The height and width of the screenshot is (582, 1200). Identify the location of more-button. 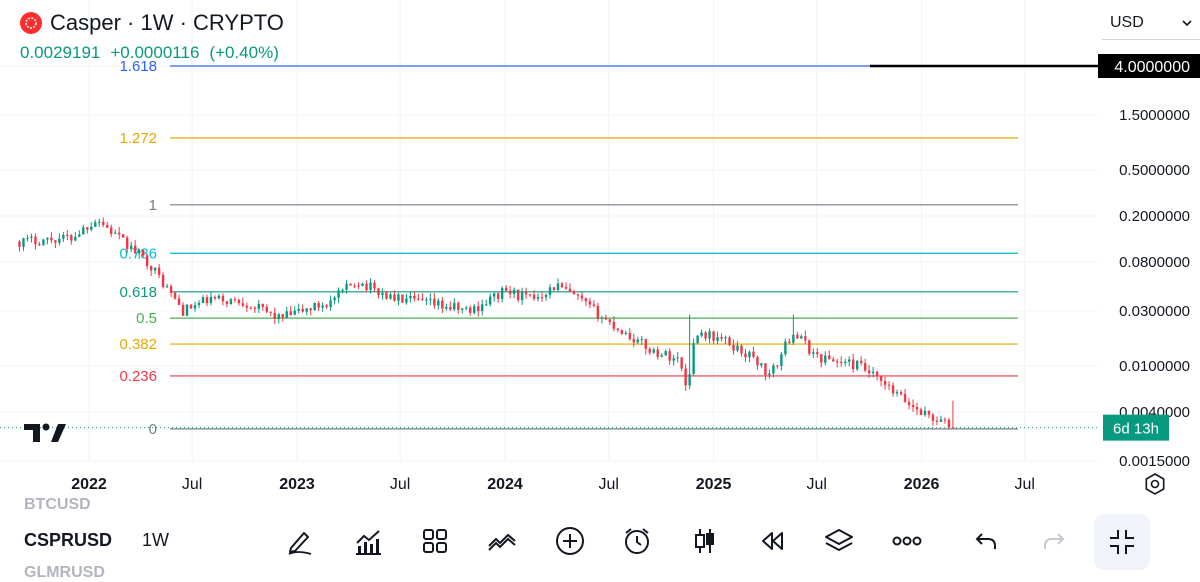
(907, 541).